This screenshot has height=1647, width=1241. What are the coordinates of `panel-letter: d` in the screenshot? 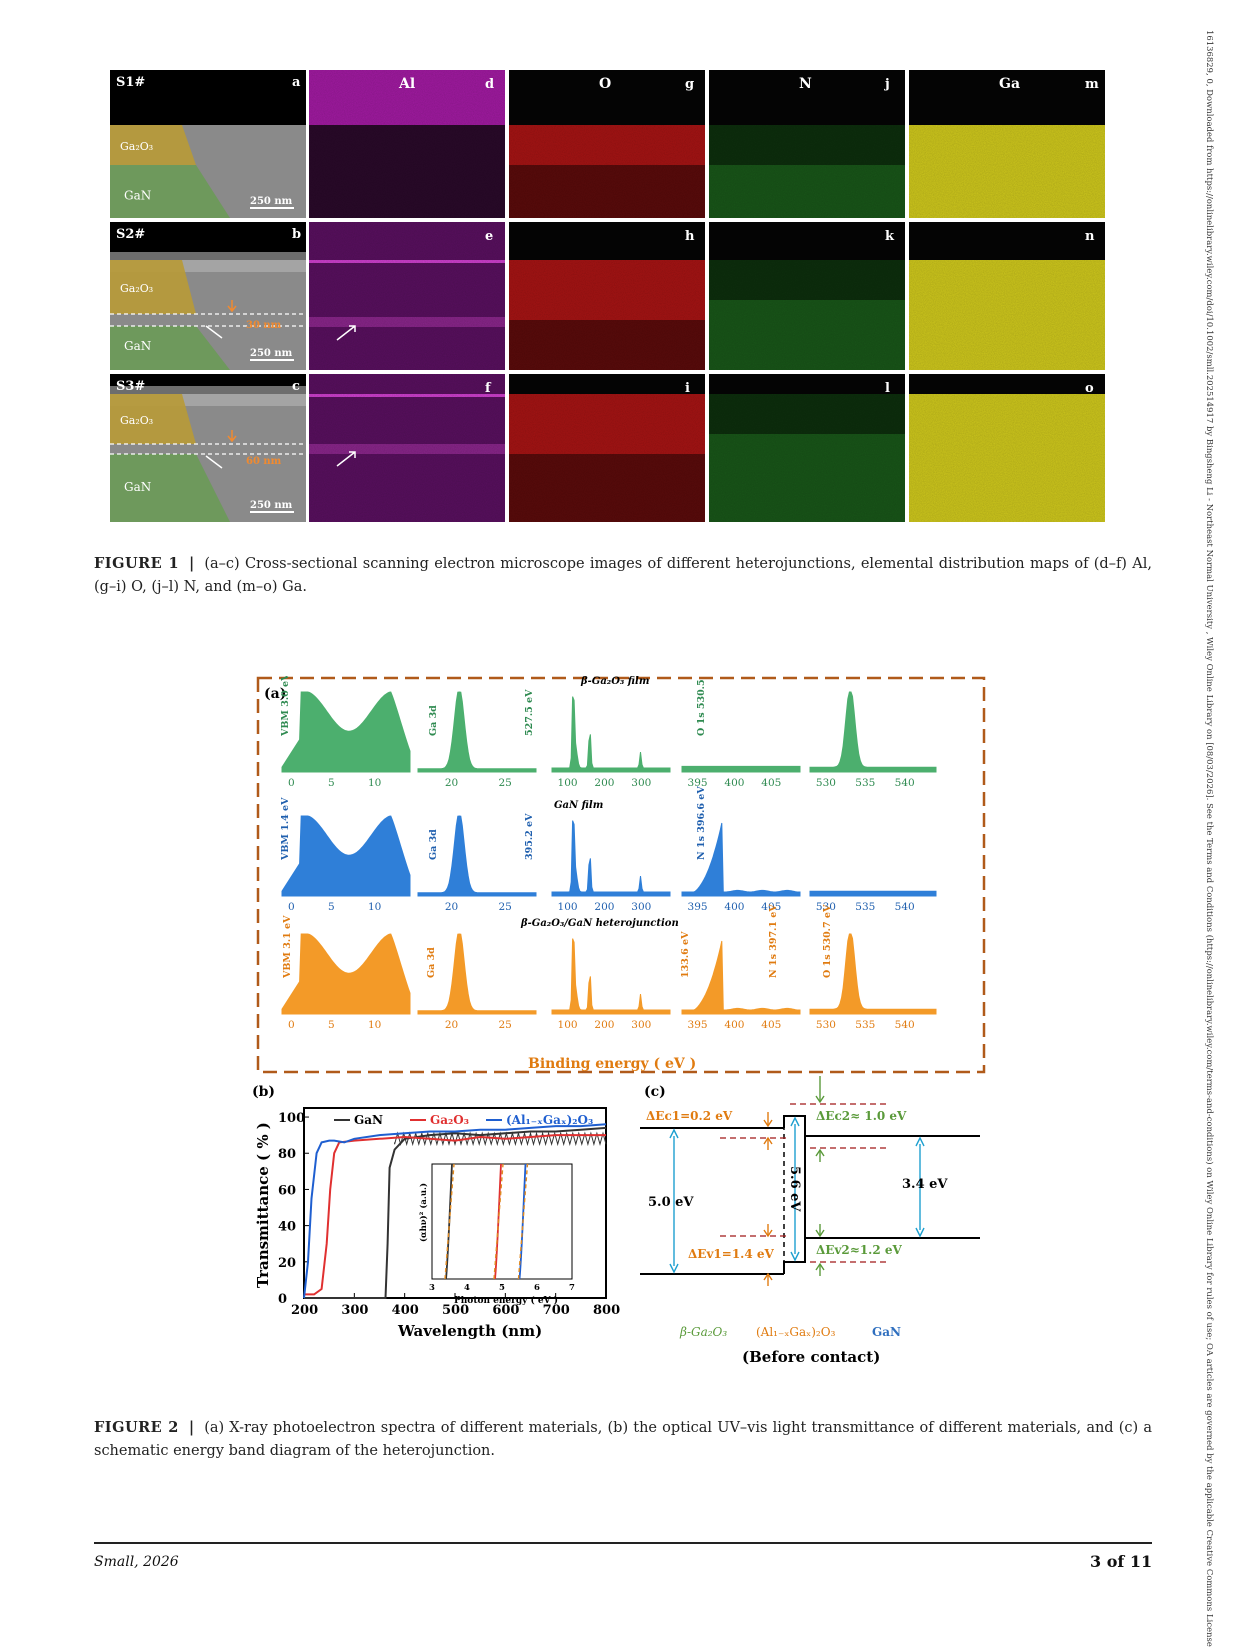 It's located at (489, 84).